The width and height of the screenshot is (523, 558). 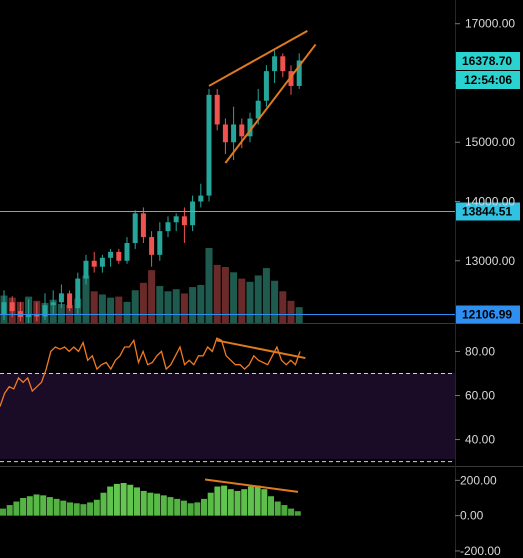 What do you see at coordinates (478, 480) in the screenshot?
I see `oscillator-axis-label: 200.00` at bounding box center [478, 480].